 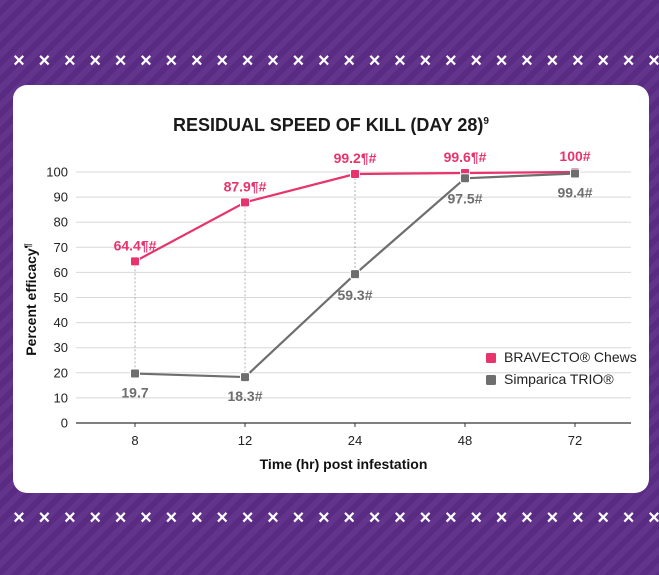 I want to click on y-tick-label: 80, so click(x=61, y=222).